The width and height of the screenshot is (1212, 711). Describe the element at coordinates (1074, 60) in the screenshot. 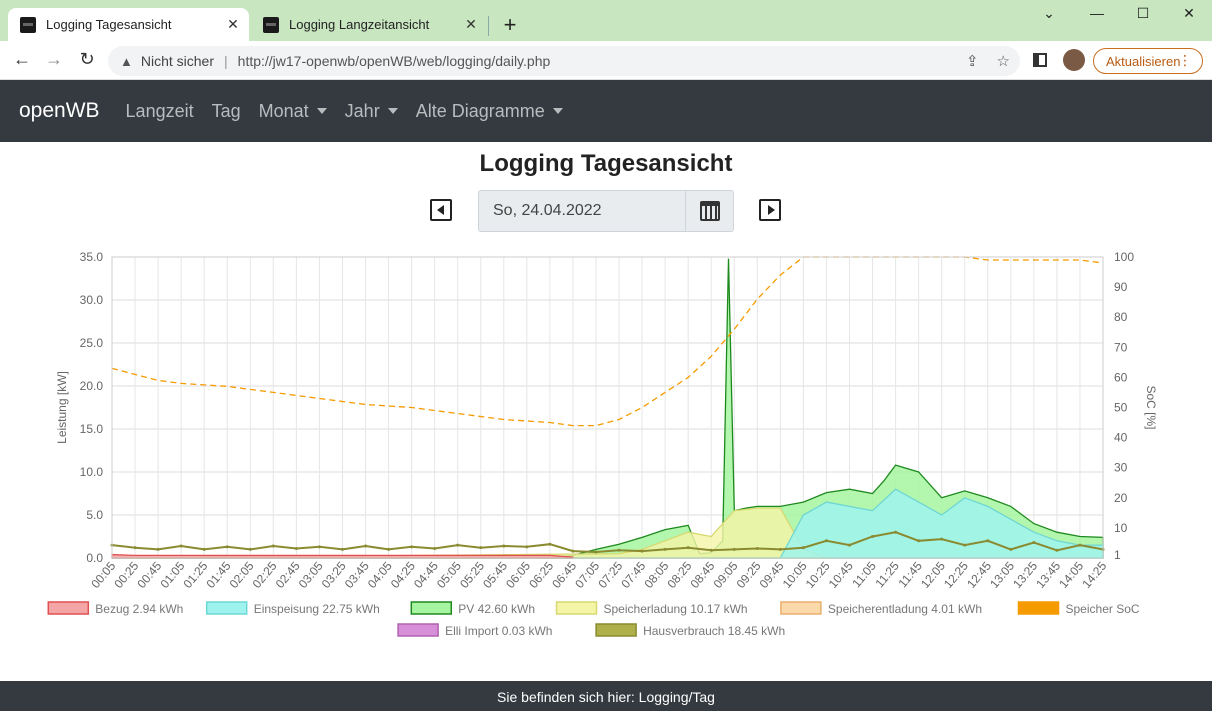

I see `profile-avatar` at that location.